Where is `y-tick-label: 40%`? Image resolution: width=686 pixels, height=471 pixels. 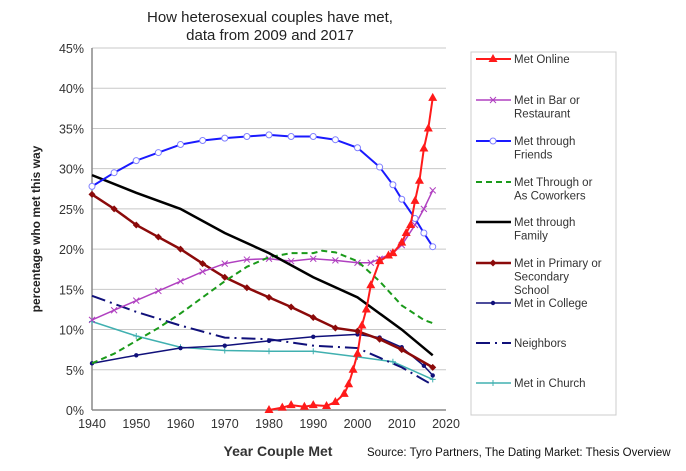
y-tick-label: 40% is located at coordinates (71, 89).